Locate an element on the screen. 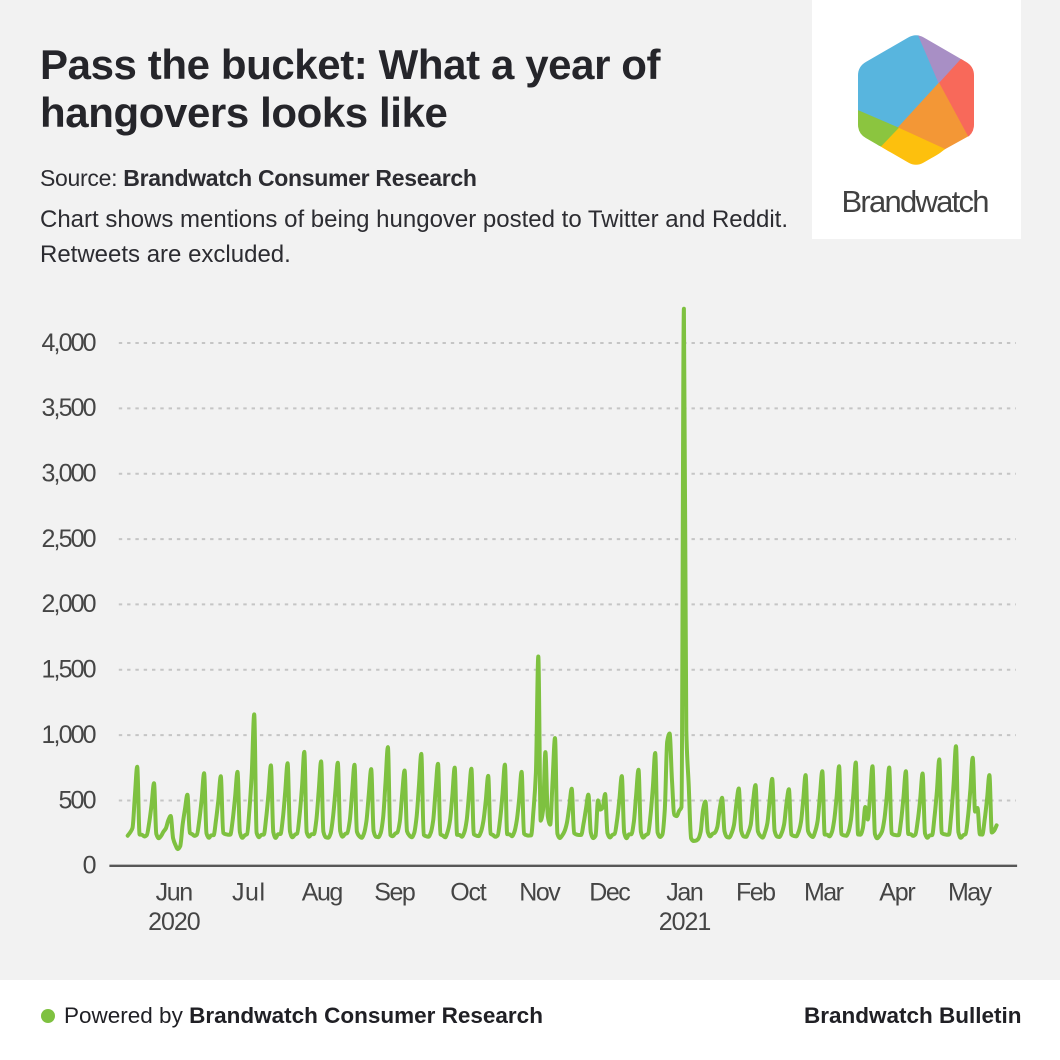  svg-text: Nov is located at coordinates (540, 892).